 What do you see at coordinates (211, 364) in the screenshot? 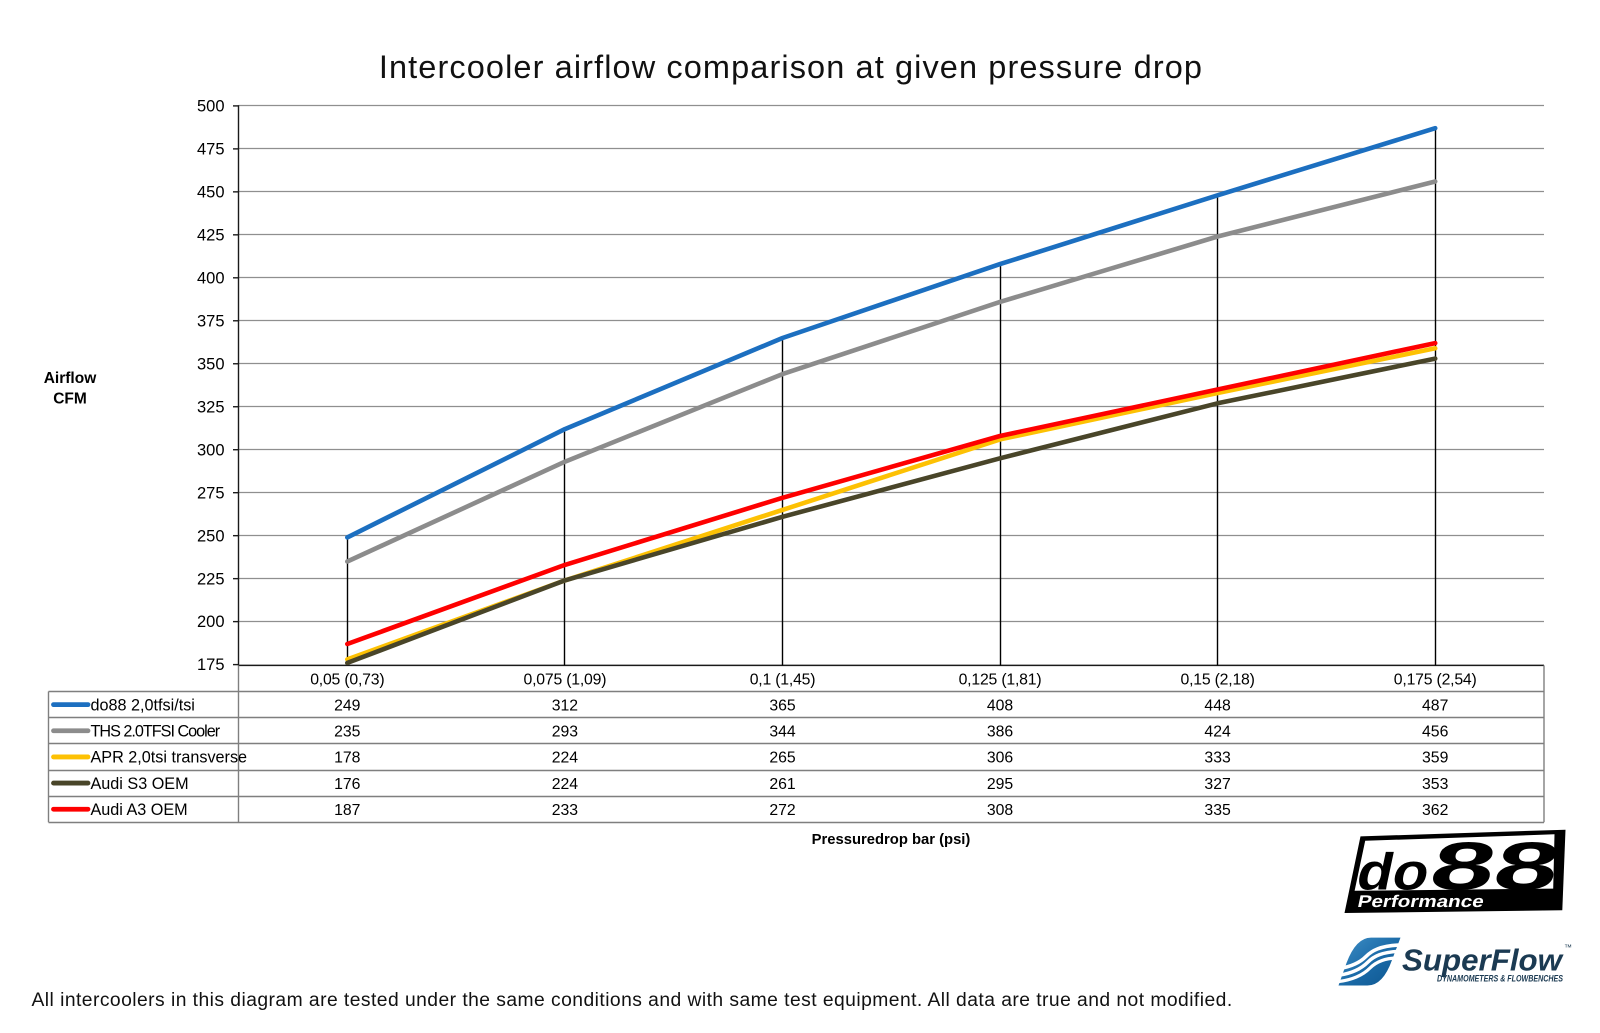
I see `svg-text: 350` at bounding box center [211, 364].